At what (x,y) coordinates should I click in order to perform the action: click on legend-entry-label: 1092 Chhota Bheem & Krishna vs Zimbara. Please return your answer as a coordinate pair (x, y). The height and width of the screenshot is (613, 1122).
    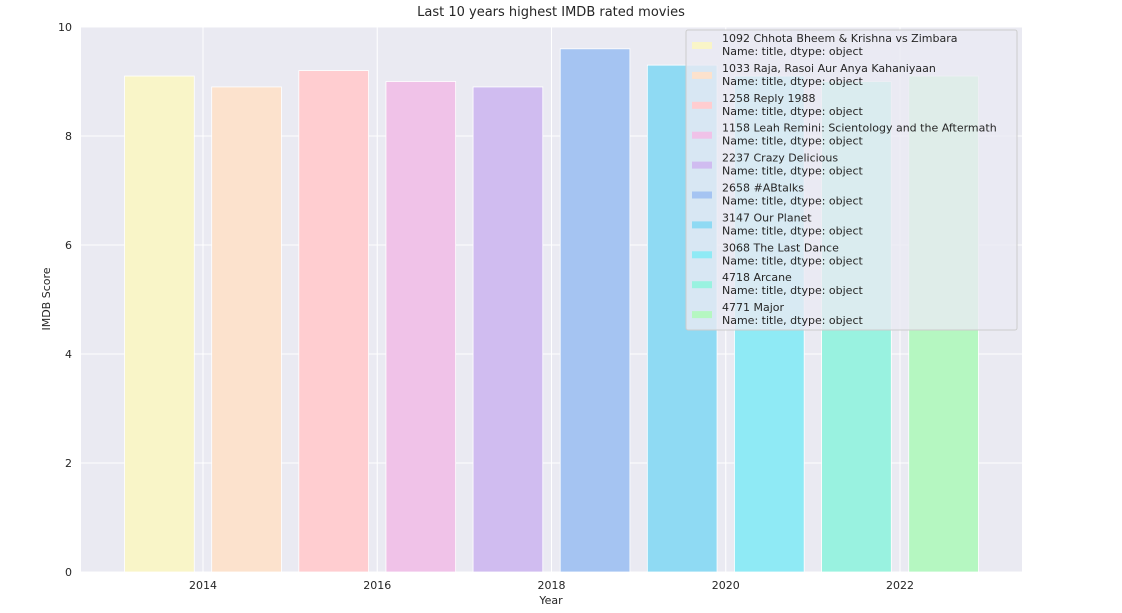
    Looking at the image, I should click on (839, 38).